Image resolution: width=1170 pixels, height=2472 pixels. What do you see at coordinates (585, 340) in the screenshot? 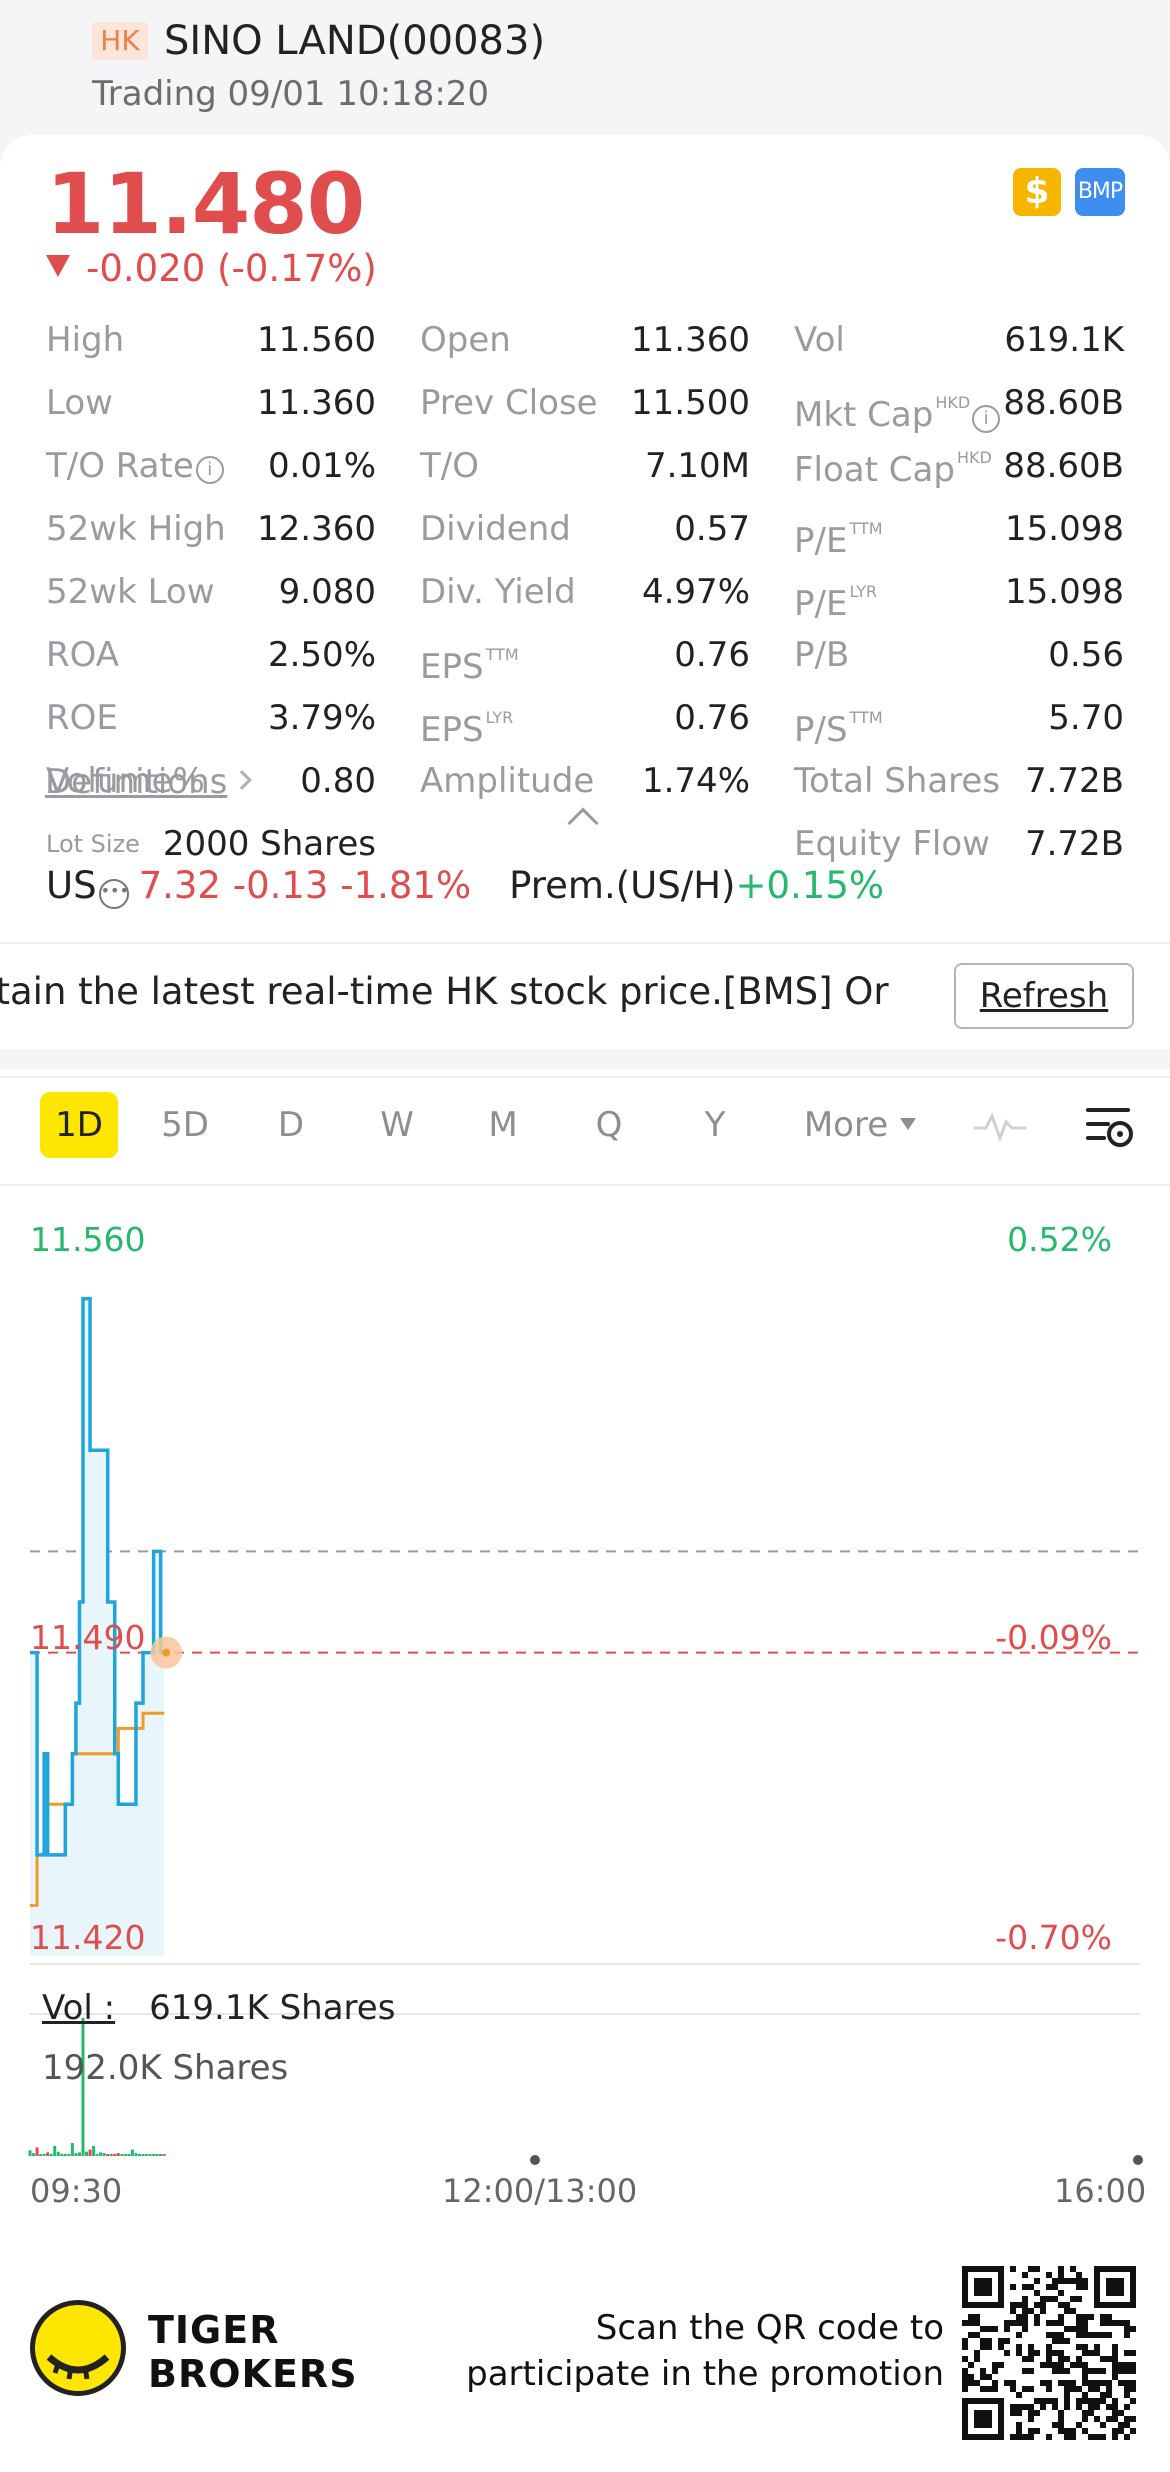
I see `stat-open: Open 11.360` at bounding box center [585, 340].